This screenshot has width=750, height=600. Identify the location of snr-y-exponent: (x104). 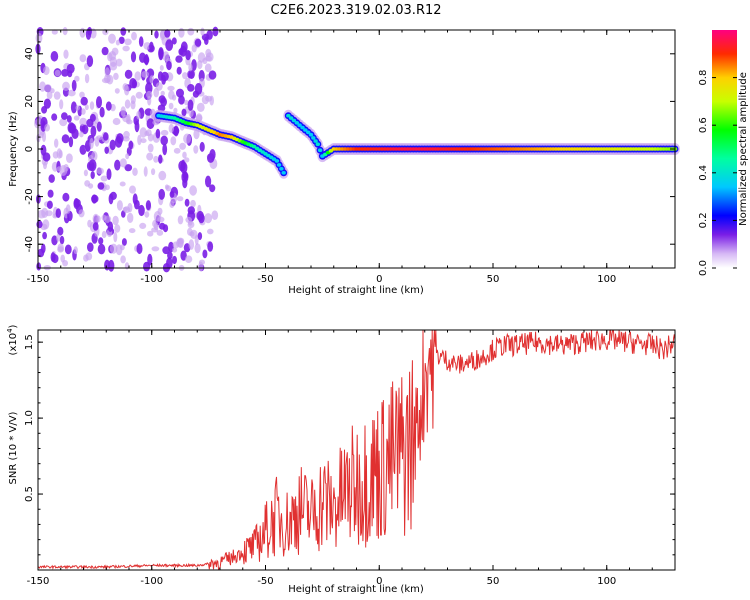
(12, 339).